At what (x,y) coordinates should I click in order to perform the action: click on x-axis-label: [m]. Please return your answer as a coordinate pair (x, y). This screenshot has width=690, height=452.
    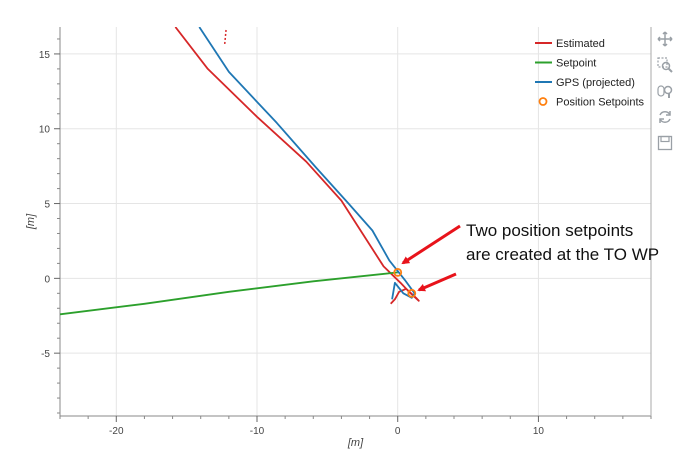
    Looking at the image, I should click on (355, 443).